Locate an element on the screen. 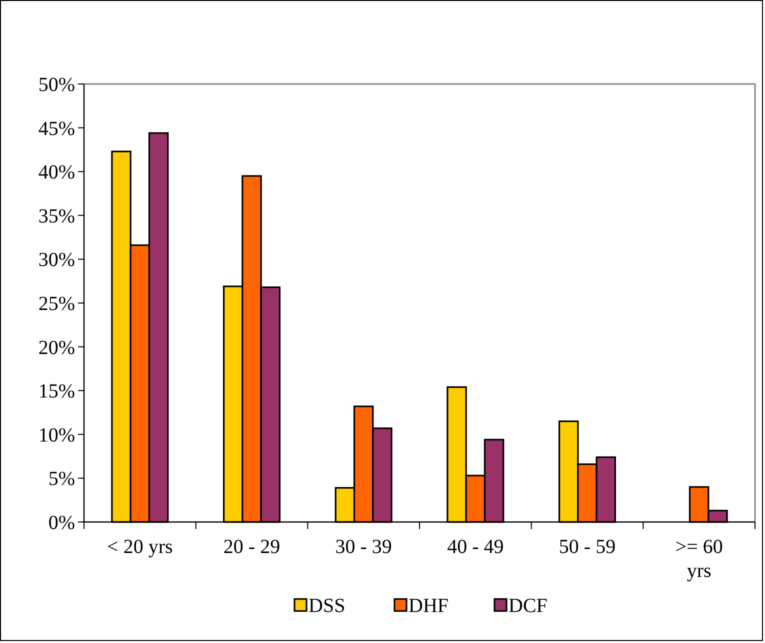 The height and width of the screenshot is (643, 765). y-tick-label: 30% is located at coordinates (56, 260).